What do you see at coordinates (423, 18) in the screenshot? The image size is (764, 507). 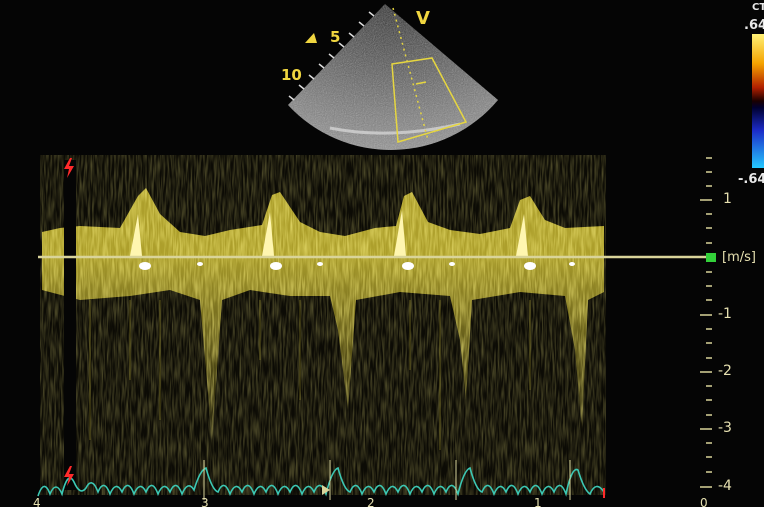 I see `beam-label: V` at bounding box center [423, 18].